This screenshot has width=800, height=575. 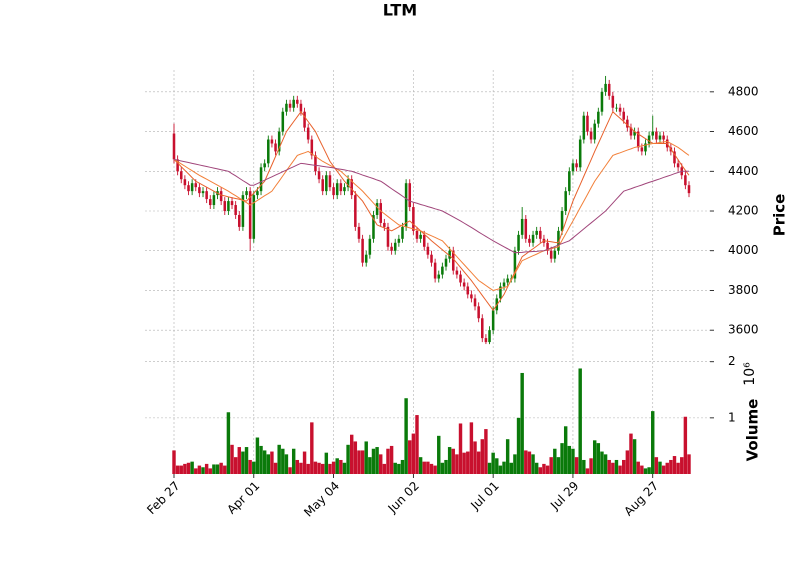 What do you see at coordinates (163, 498) in the screenshot?
I see `x-tick-label: Feb 27` at bounding box center [163, 498].